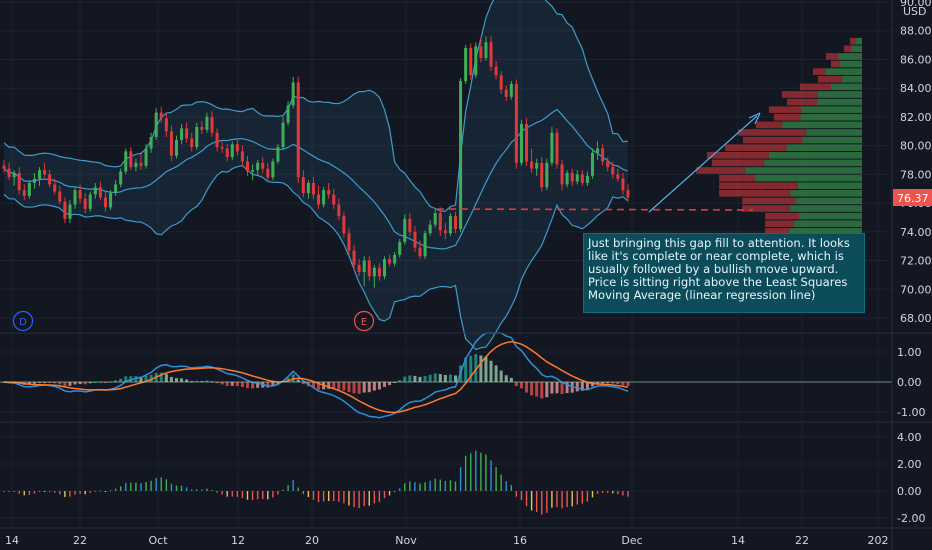 This screenshot has height=550, width=932. I want to click on macd-axis: 1.00 0.00 -1.00, so click(911, 382).